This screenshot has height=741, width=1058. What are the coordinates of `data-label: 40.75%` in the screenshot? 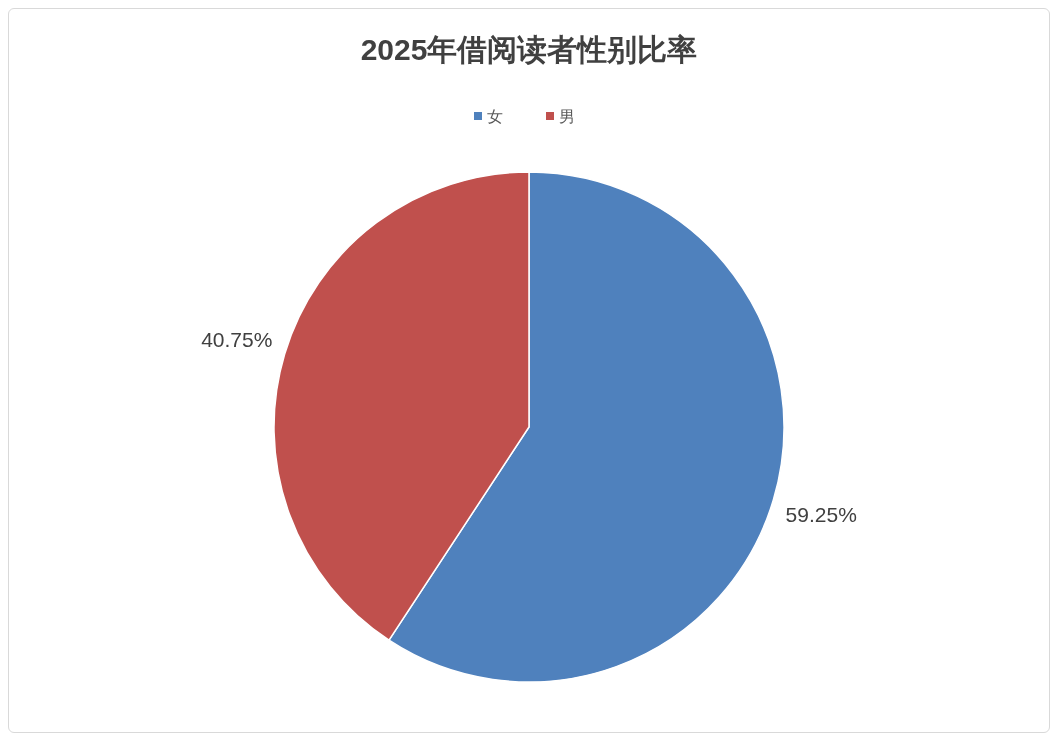 It's located at (237, 340).